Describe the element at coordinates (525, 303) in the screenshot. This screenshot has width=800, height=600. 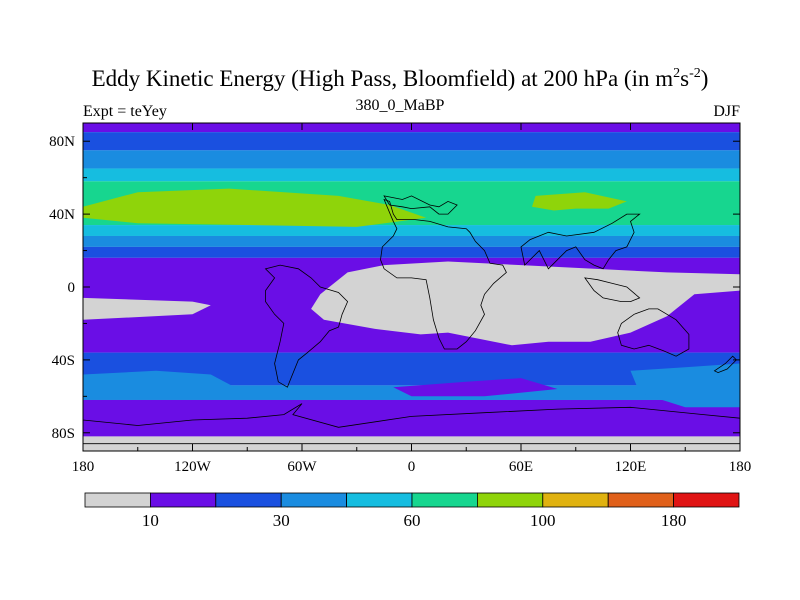
I see `tropical-gray-main` at that location.